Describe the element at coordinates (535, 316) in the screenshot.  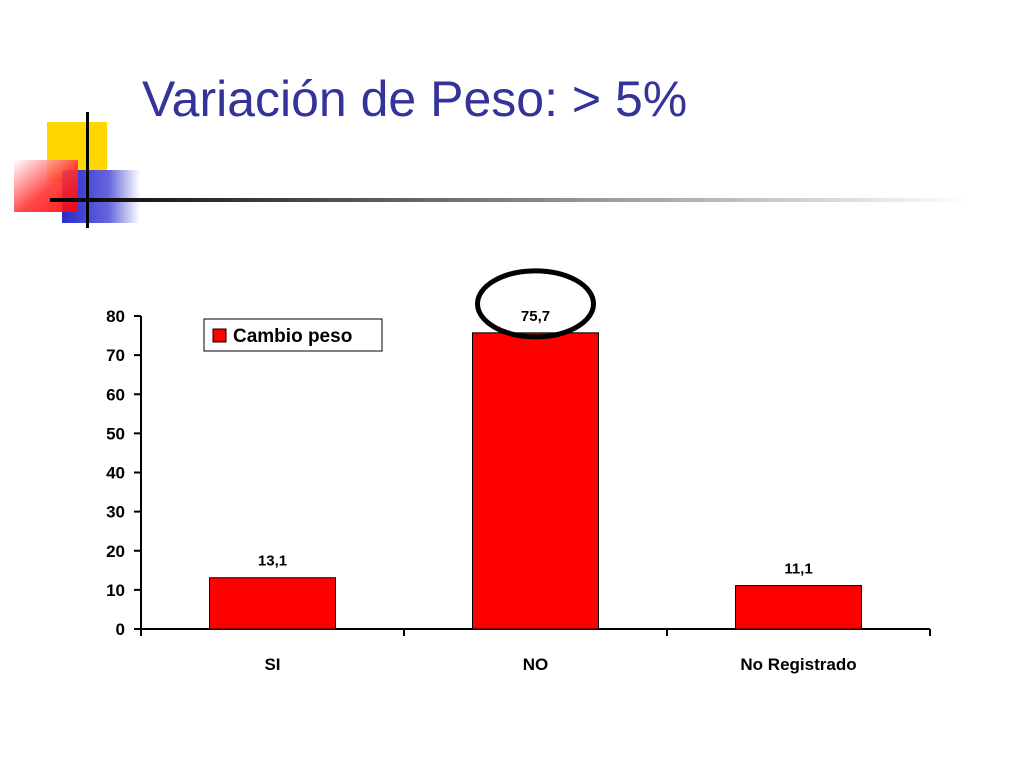
I see `data-label: 75,7` at that location.